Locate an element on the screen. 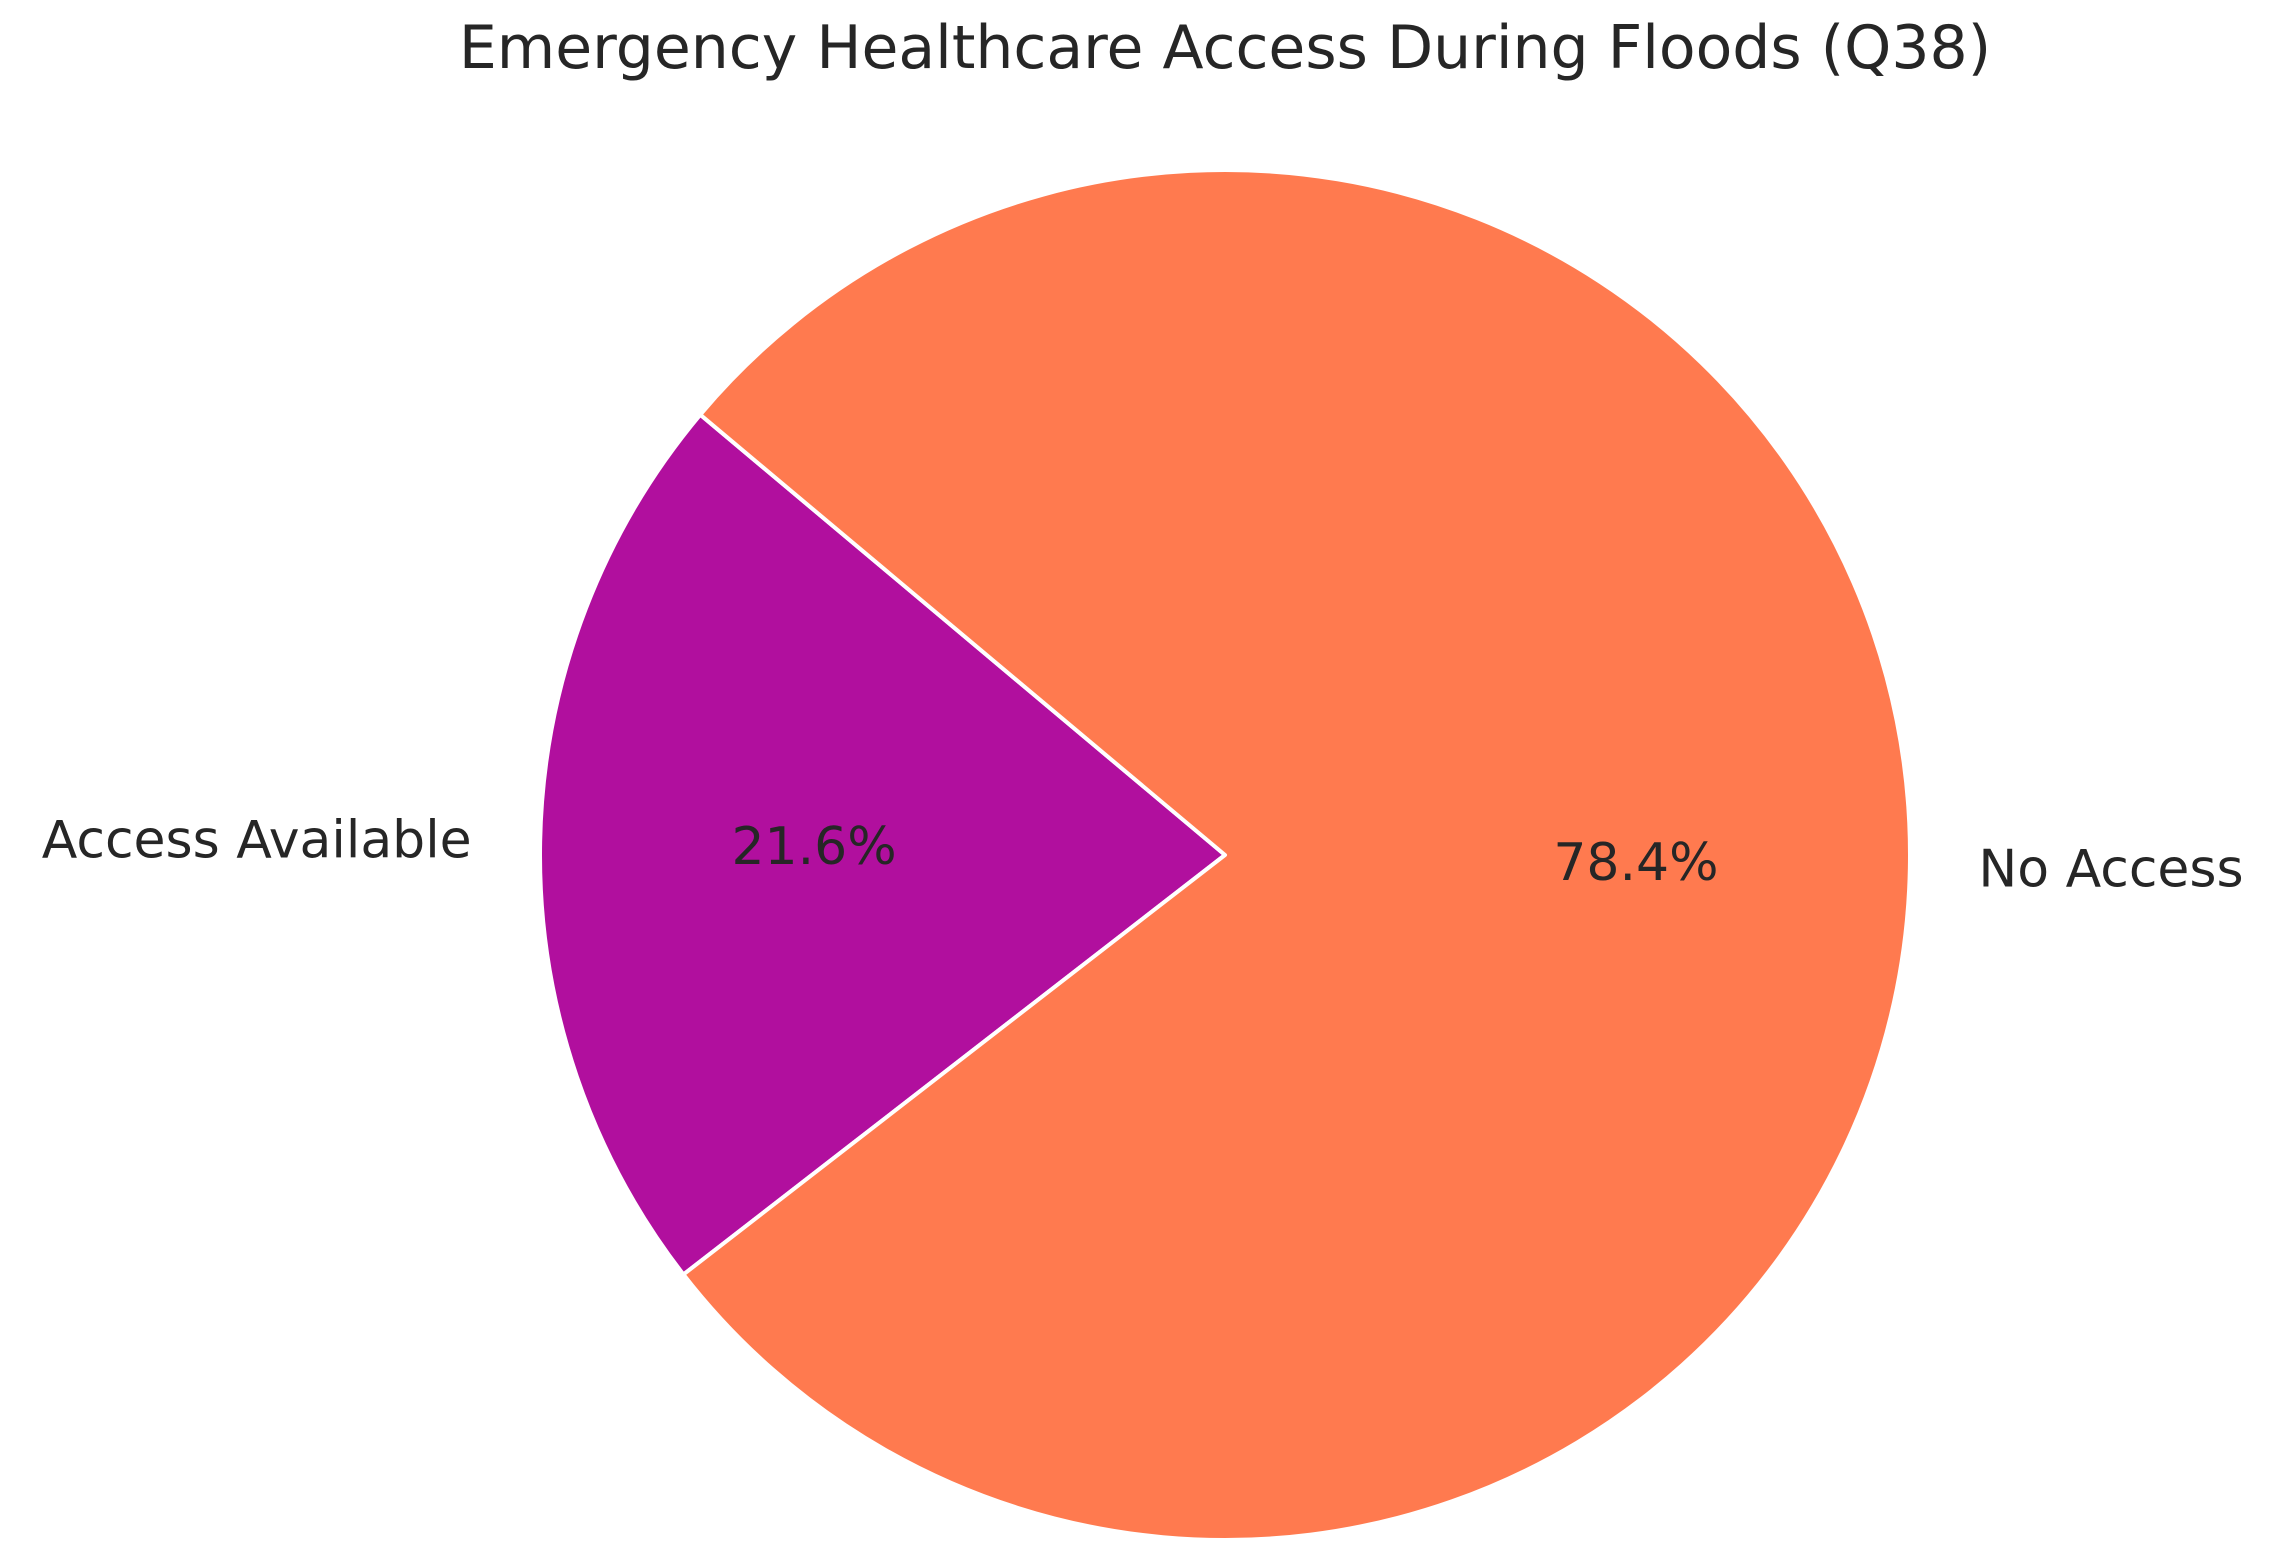 The image size is (2280, 1568). slice-percent-access-available: 21.6% is located at coordinates (813, 847).